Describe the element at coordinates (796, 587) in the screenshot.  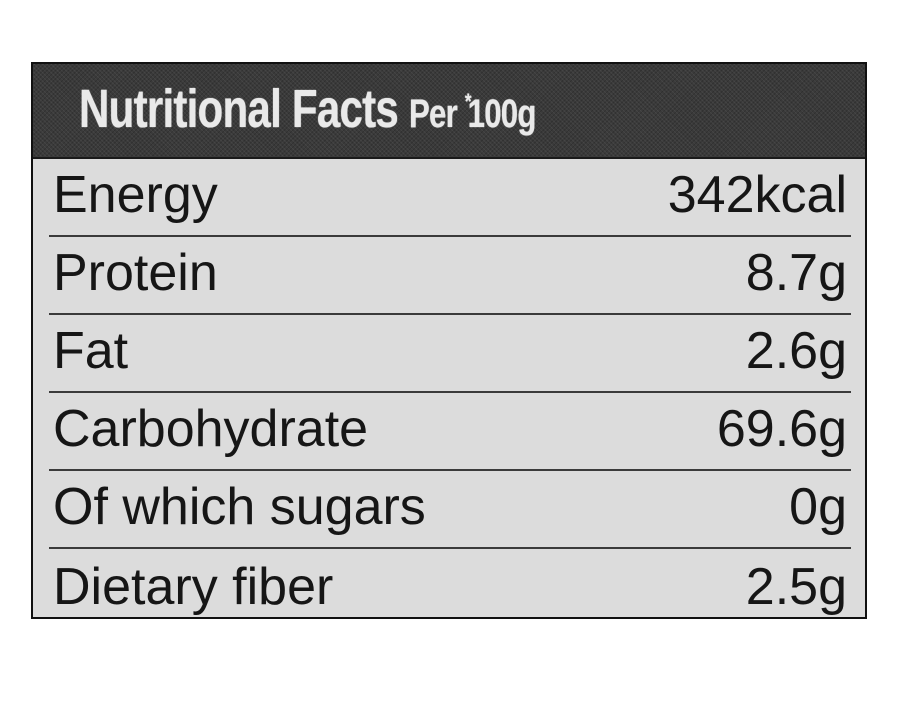
I see `nutrient-amount: 2.5g` at that location.